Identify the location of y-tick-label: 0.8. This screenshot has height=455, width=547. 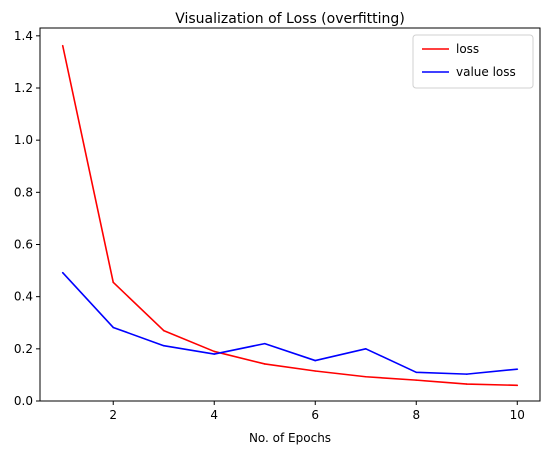
(23, 192).